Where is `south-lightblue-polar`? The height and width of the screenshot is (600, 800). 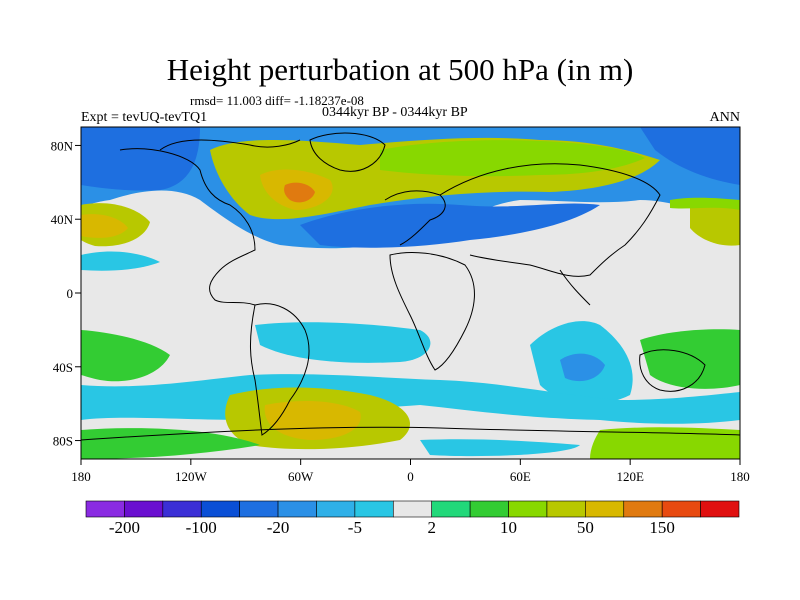
south-lightblue-polar is located at coordinates (500, 448).